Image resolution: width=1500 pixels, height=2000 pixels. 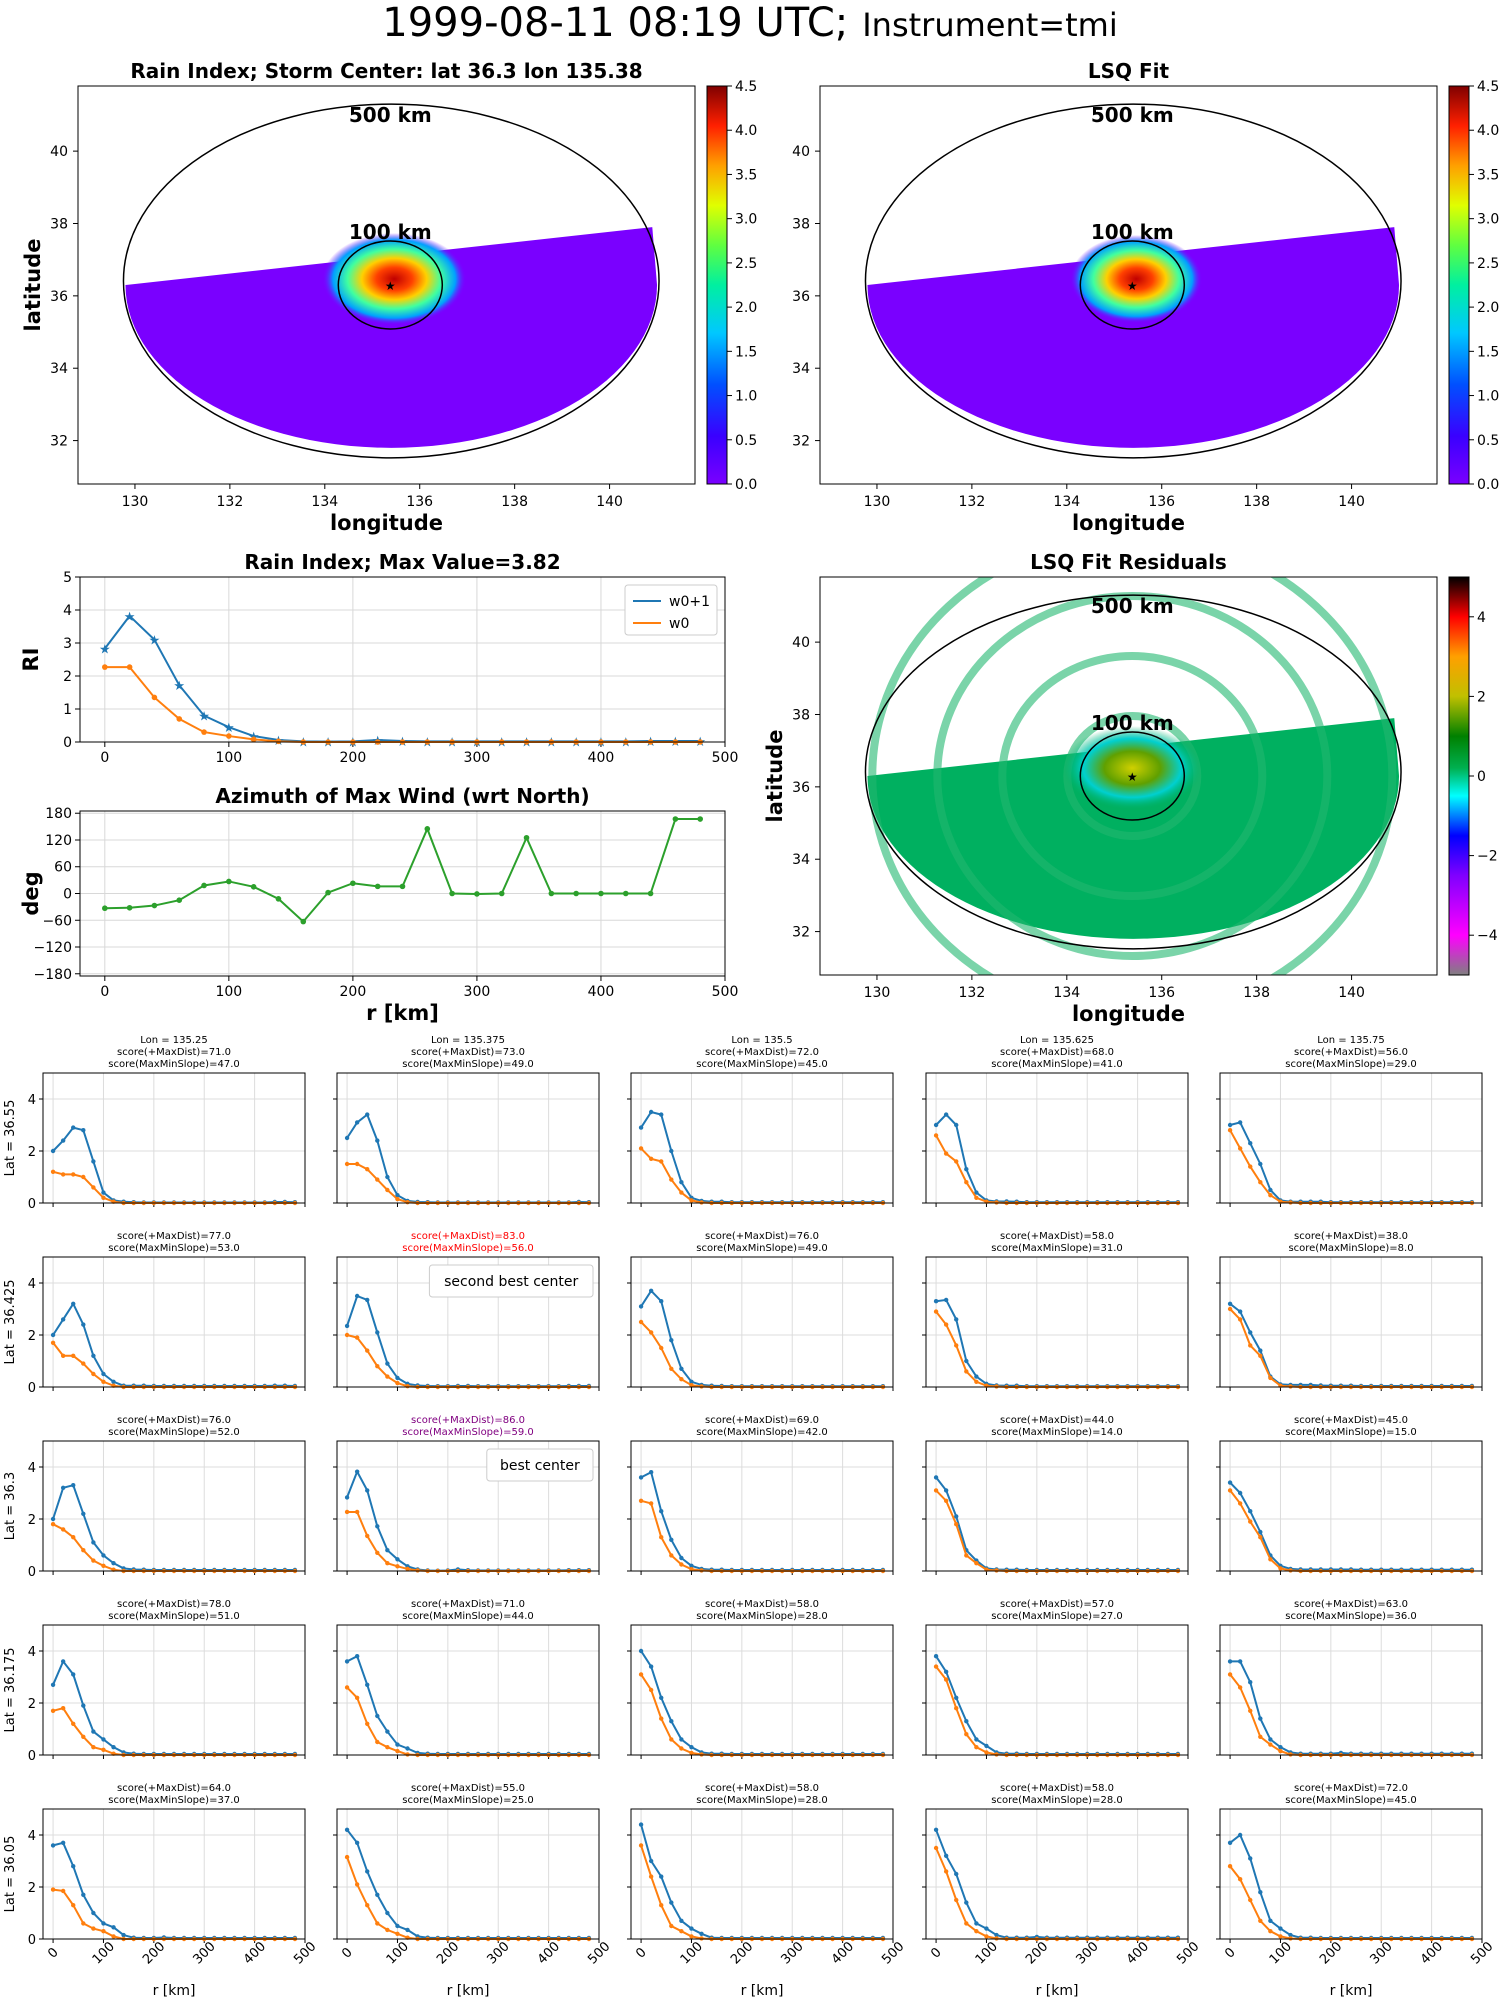 I want to click on cell-score-maxdist: score(+MaxDist)=55.0, so click(x=468, y=1788).